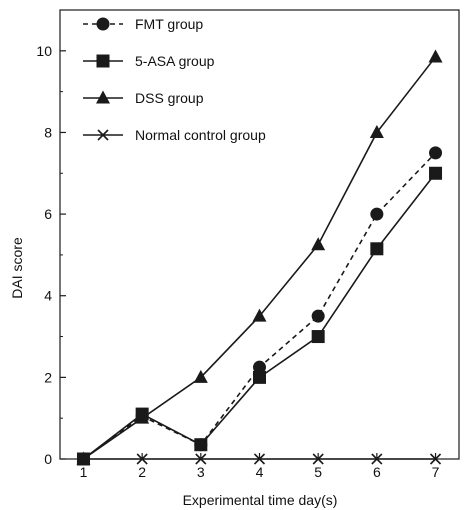 The height and width of the screenshot is (510, 469). What do you see at coordinates (377, 472) in the screenshot?
I see `x-tick-label: 6` at bounding box center [377, 472].